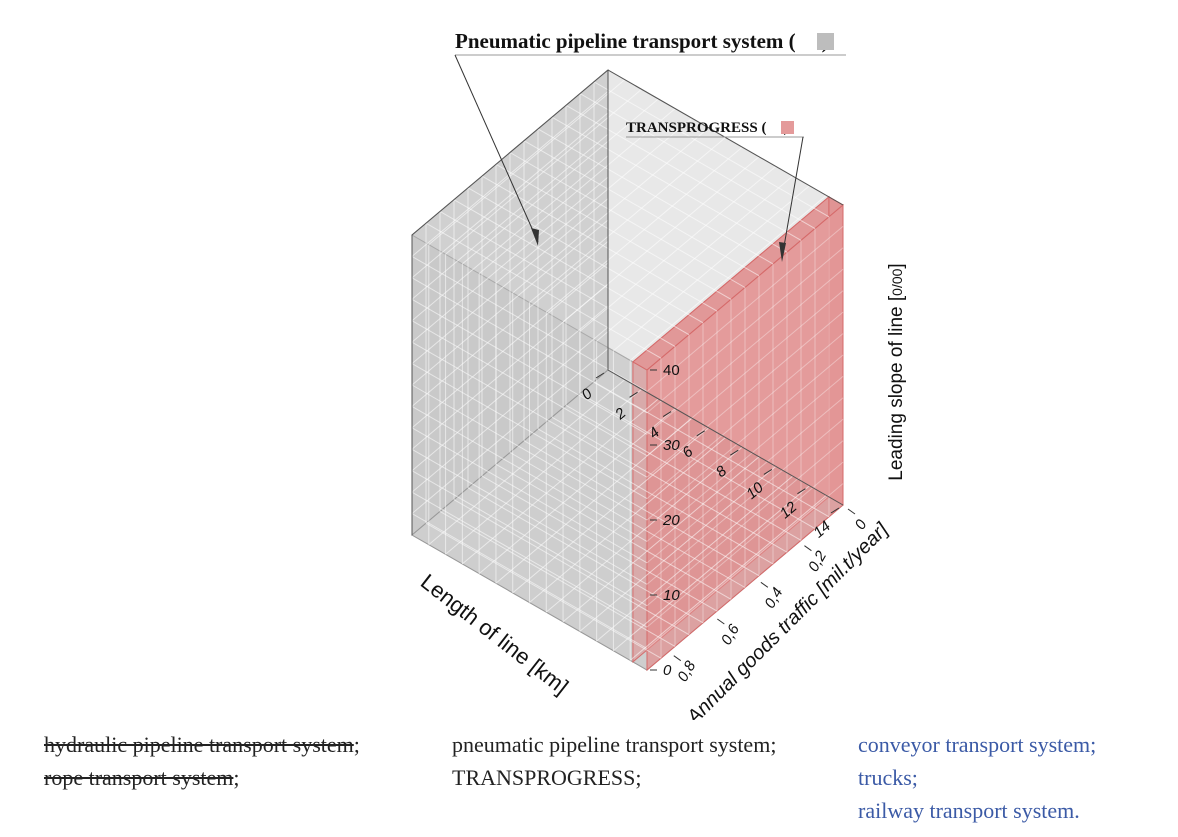  Describe the element at coordinates (782, 252) in the screenshot. I see `transprogress-arrowhead` at that location.